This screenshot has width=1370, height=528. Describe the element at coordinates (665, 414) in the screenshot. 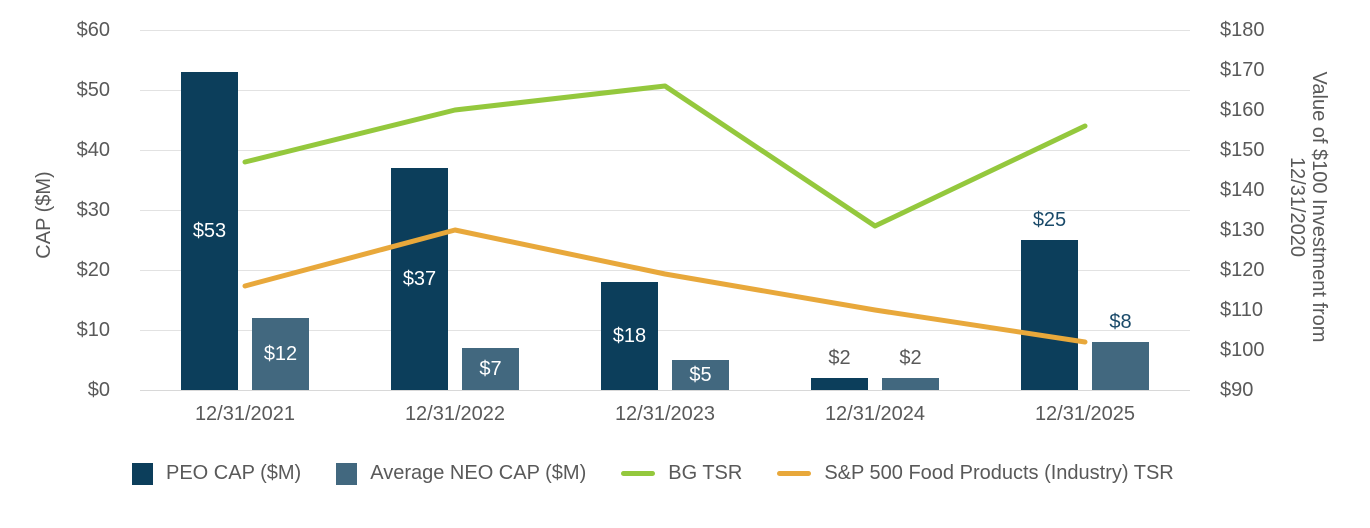

I see `x-axis-label: 12/31/2023` at that location.